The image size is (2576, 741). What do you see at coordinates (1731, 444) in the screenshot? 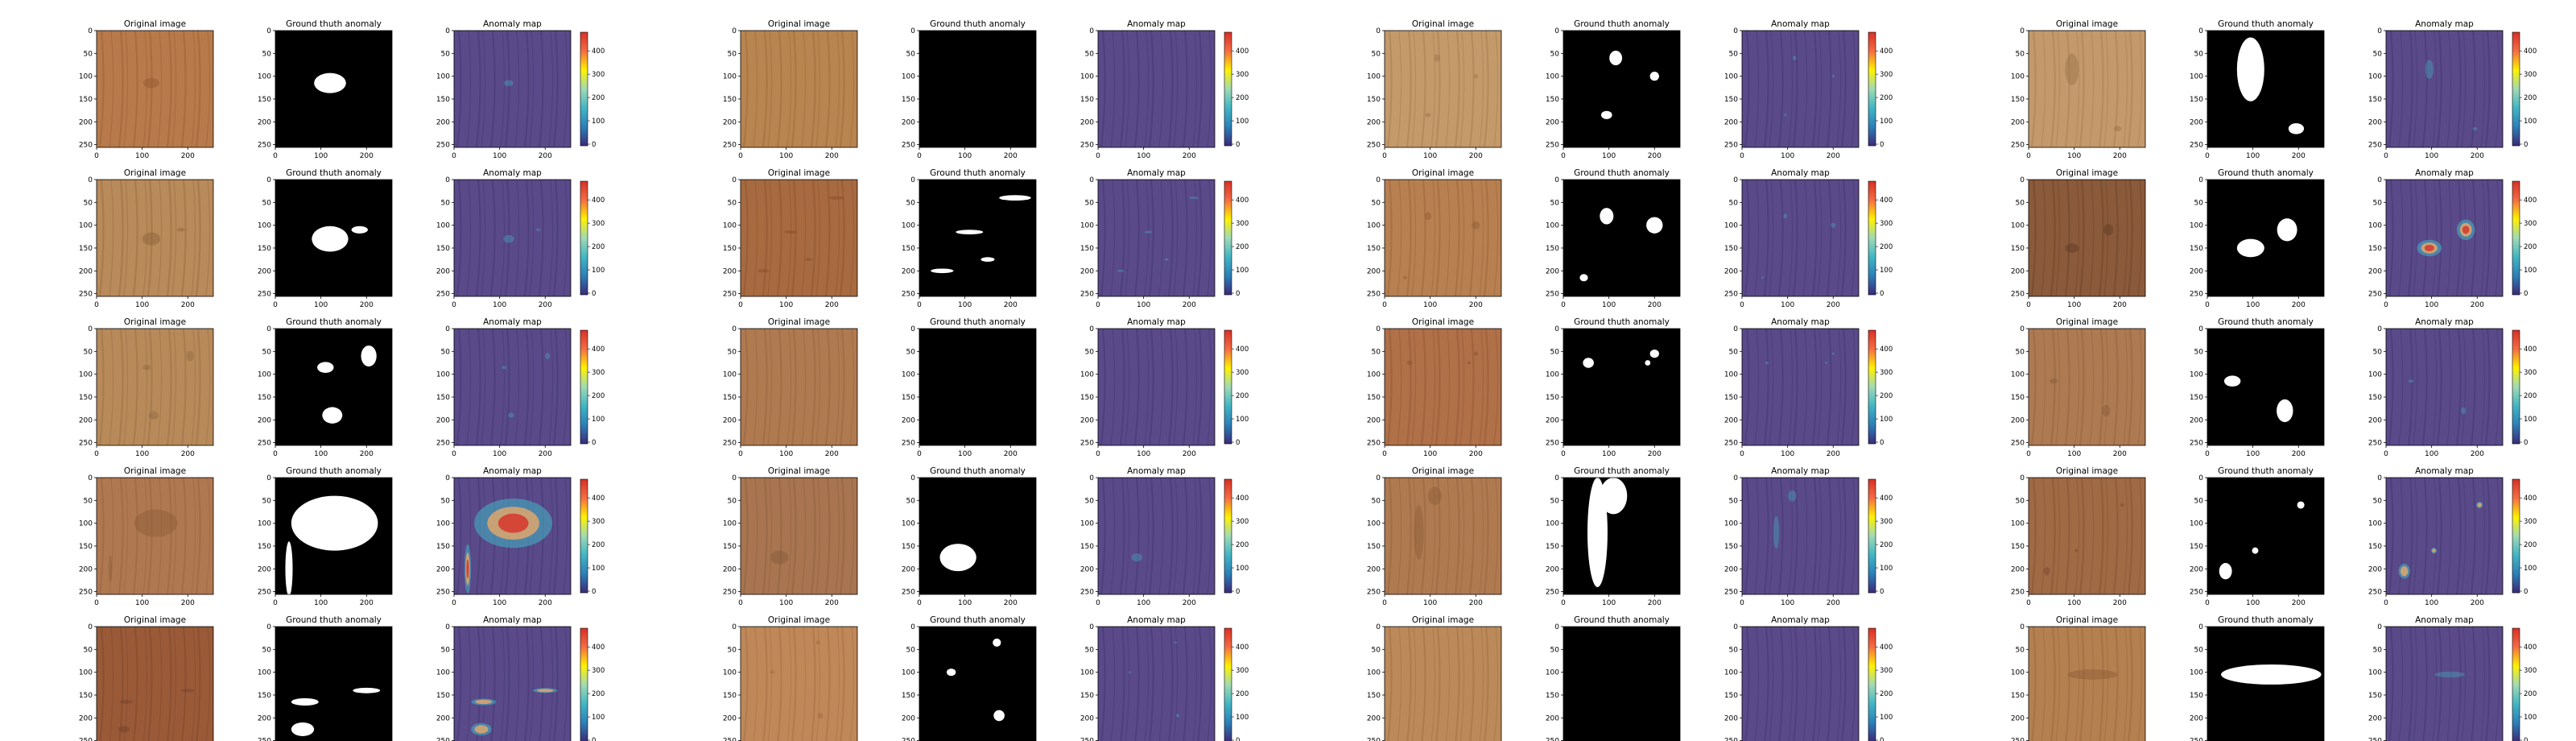
I see `anomaly-map-ytick-label: 250` at bounding box center [1731, 444].